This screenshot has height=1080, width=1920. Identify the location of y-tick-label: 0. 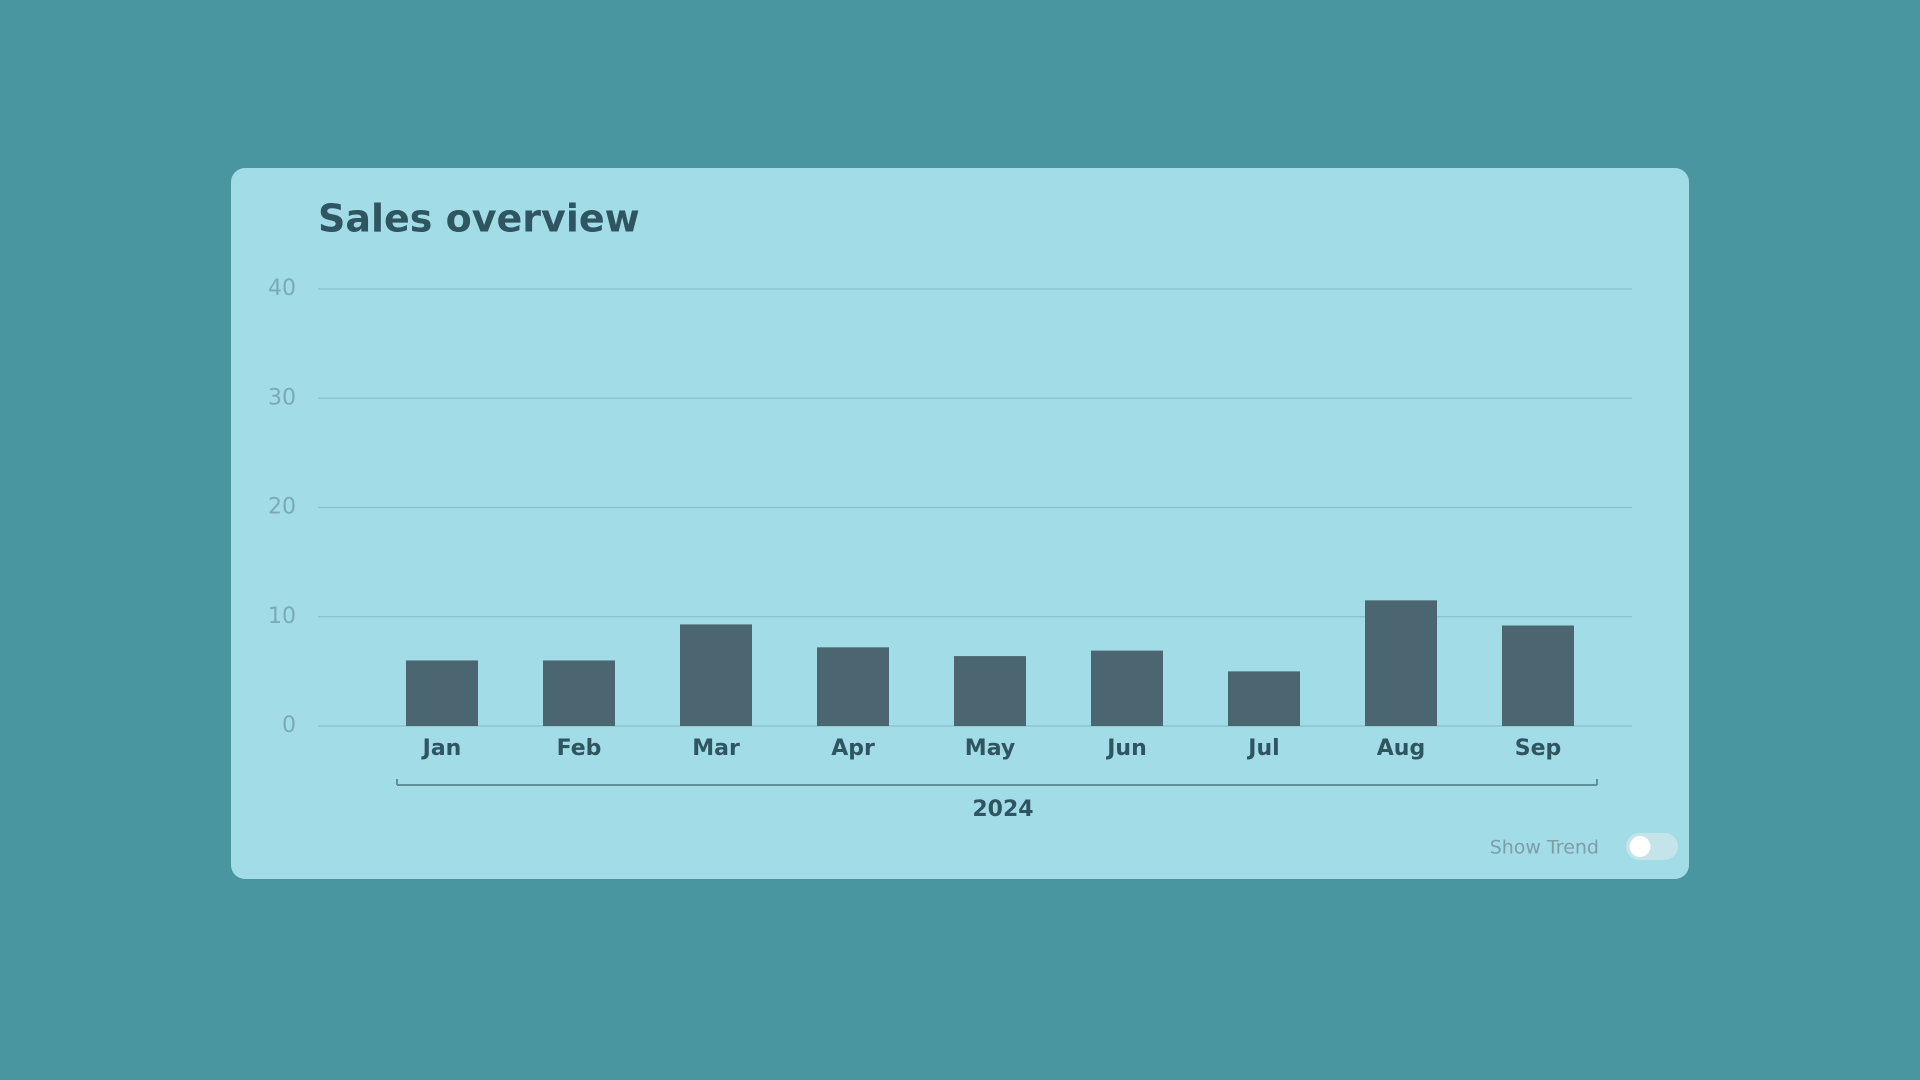
(289, 725).